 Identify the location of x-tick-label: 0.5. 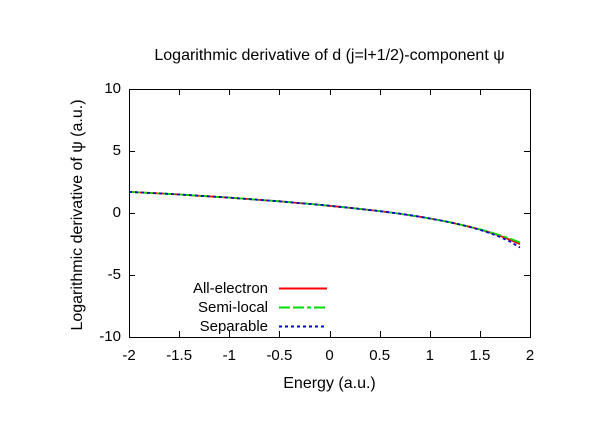
(380, 355).